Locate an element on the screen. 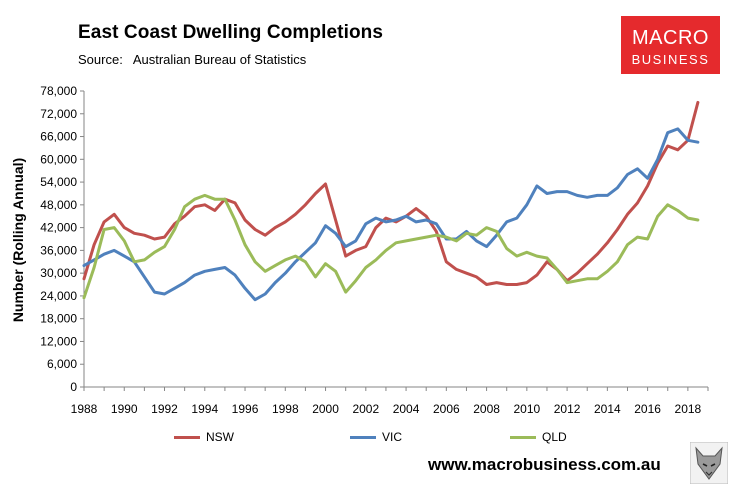 The width and height of the screenshot is (748, 491). x-tick-label: 1992 is located at coordinates (164, 409).